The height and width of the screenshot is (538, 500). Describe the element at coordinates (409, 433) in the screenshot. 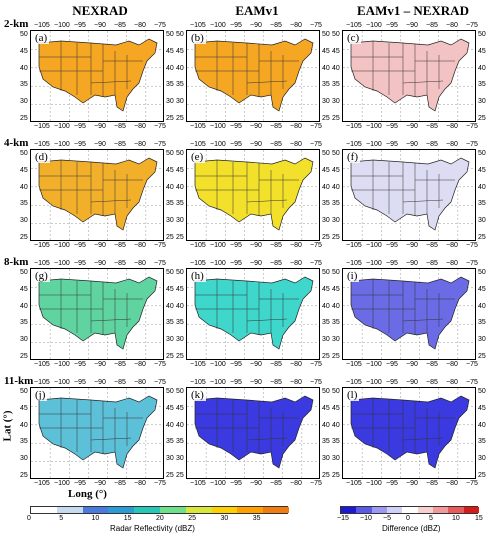

I see `map-panel-l: (l)` at that location.